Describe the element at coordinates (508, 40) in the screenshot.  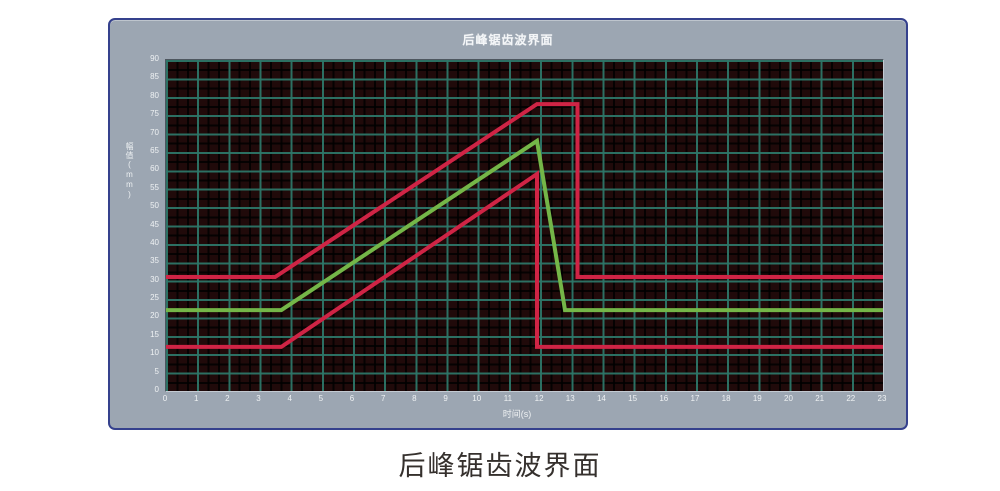
I see `window-title: 后峰锯齿波界面` at that location.